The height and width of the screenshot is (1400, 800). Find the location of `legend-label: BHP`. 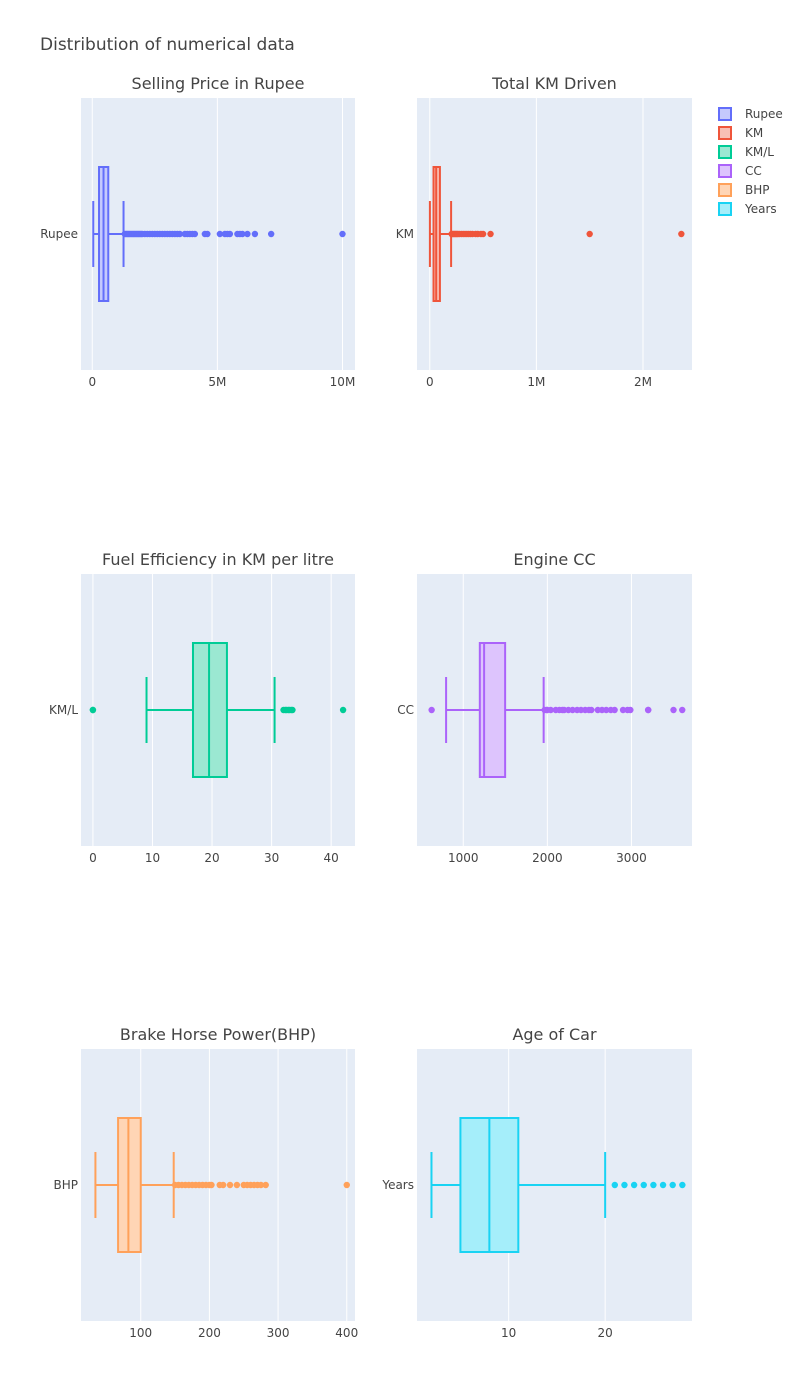

legend-label: BHP is located at coordinates (757, 190).